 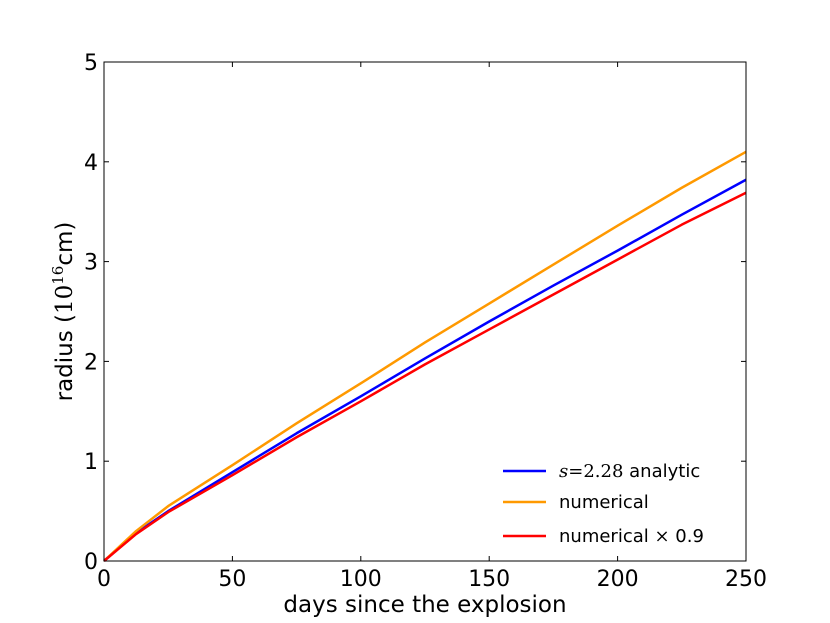 What do you see at coordinates (91, 263) in the screenshot?
I see `y-tick-label-3: 3` at bounding box center [91, 263].